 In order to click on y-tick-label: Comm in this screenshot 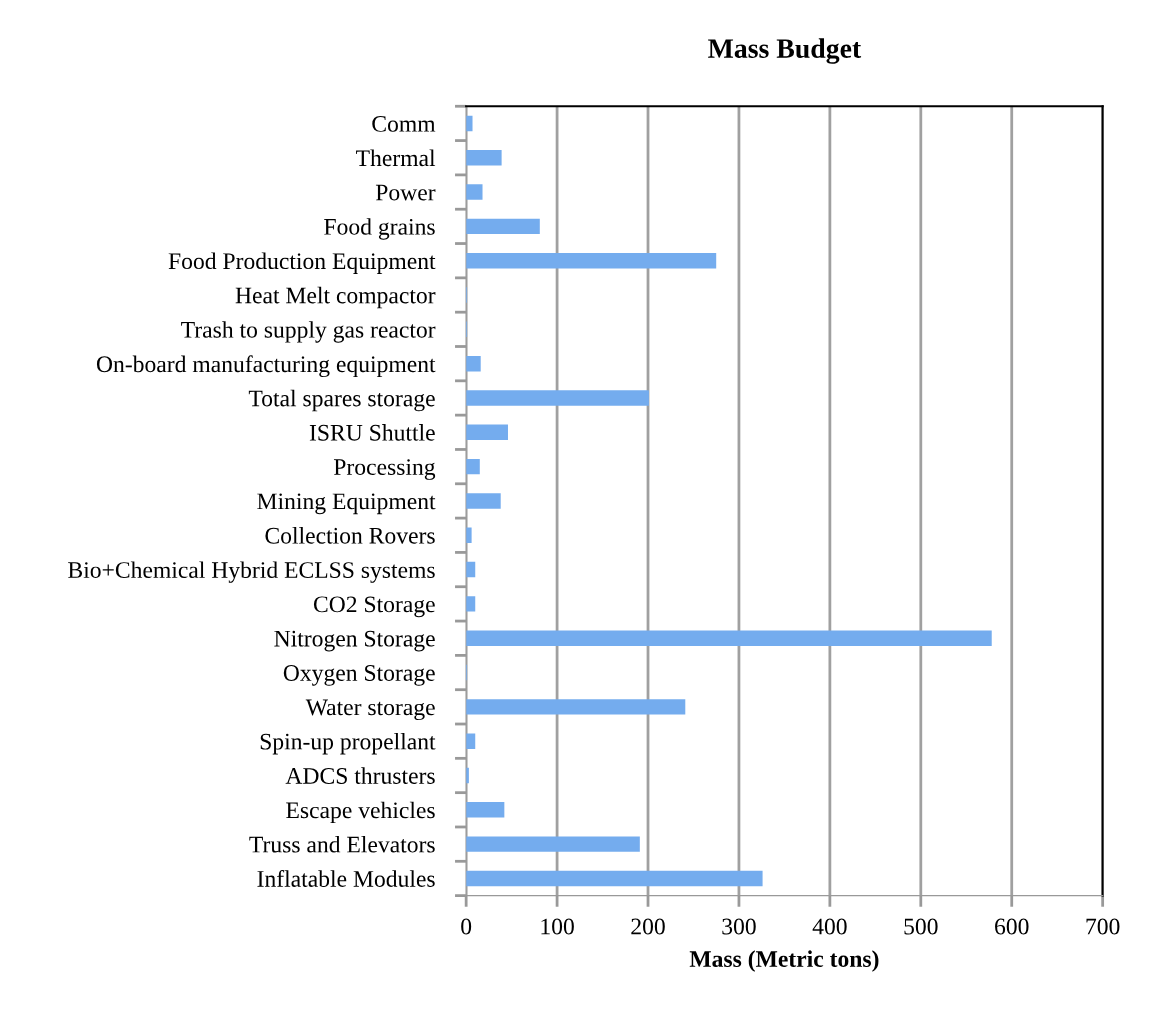, I will do `click(404, 123)`.